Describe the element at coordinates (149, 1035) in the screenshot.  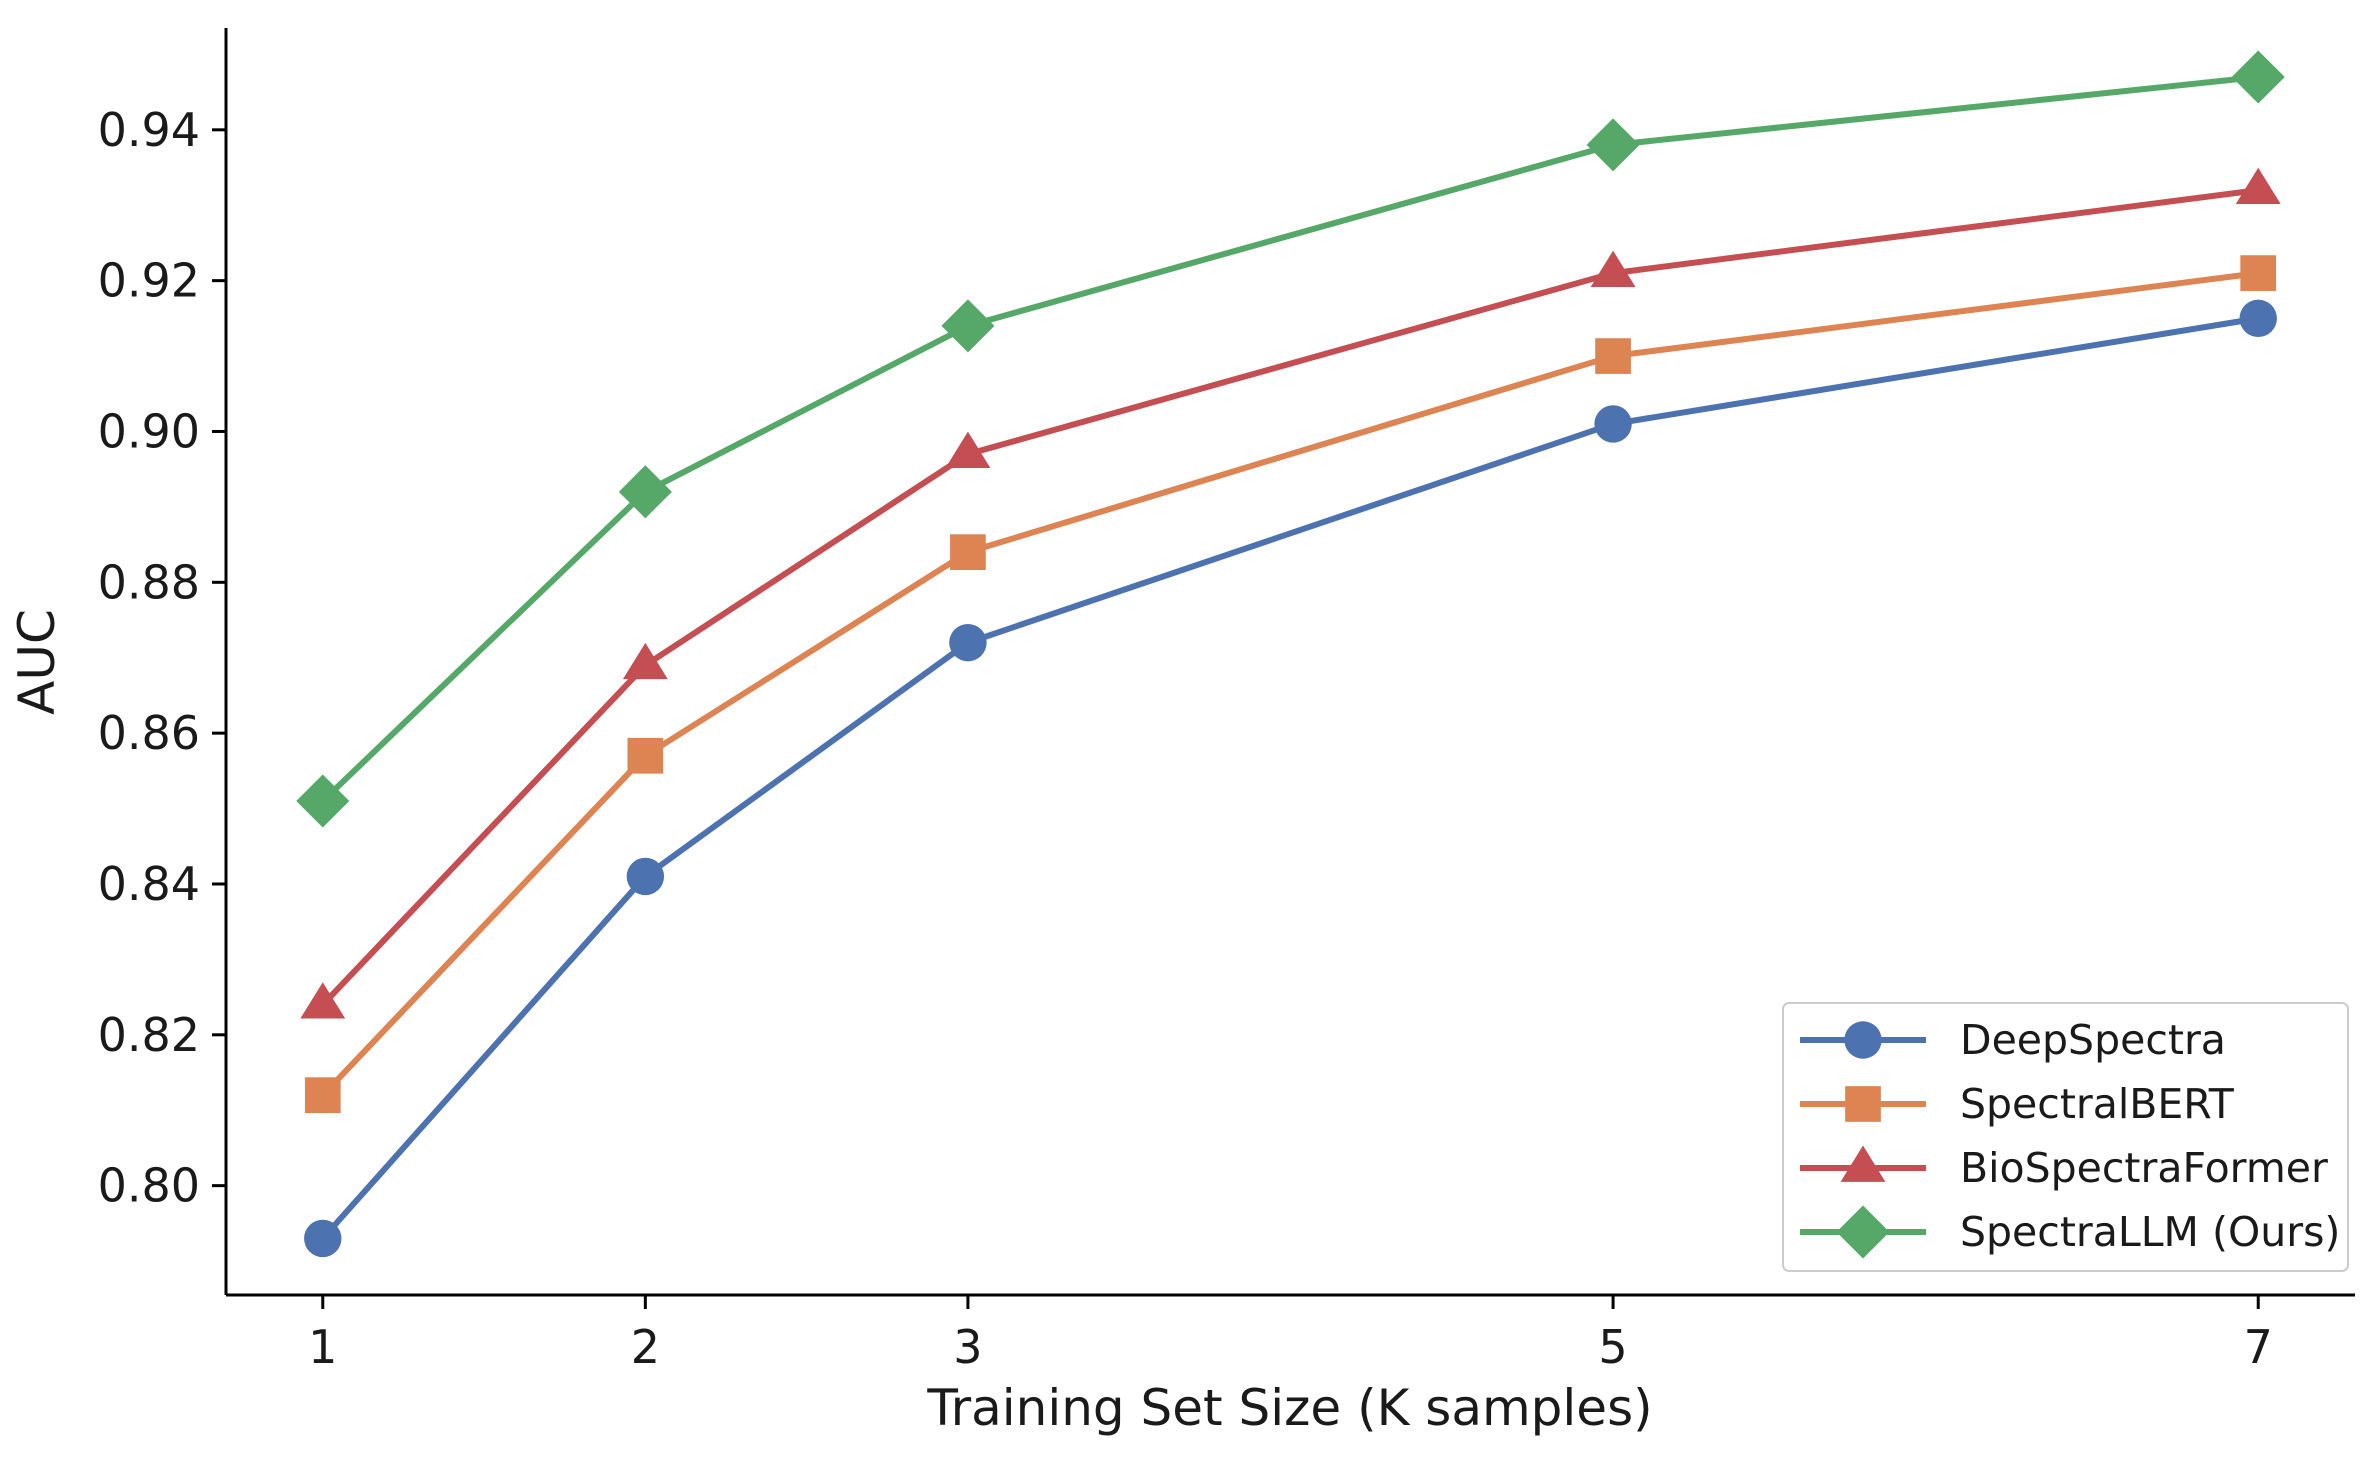
I see `y-tick-label: 0.82` at that location.